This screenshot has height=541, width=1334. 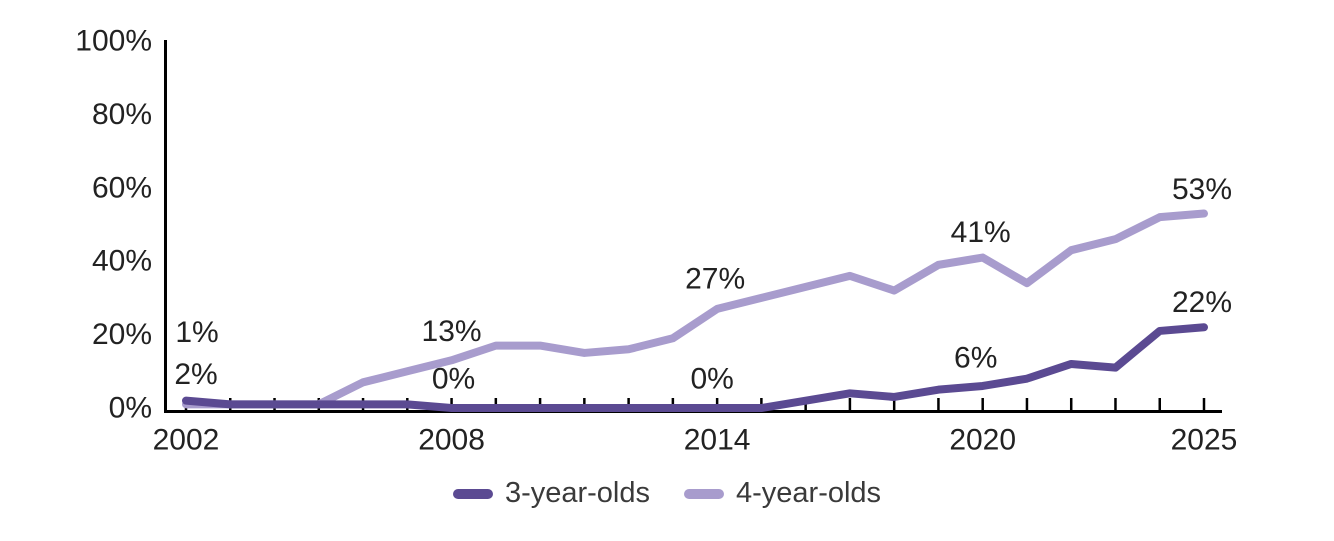 What do you see at coordinates (451, 440) in the screenshot?
I see `x-axis-tick-label: 2008` at bounding box center [451, 440].